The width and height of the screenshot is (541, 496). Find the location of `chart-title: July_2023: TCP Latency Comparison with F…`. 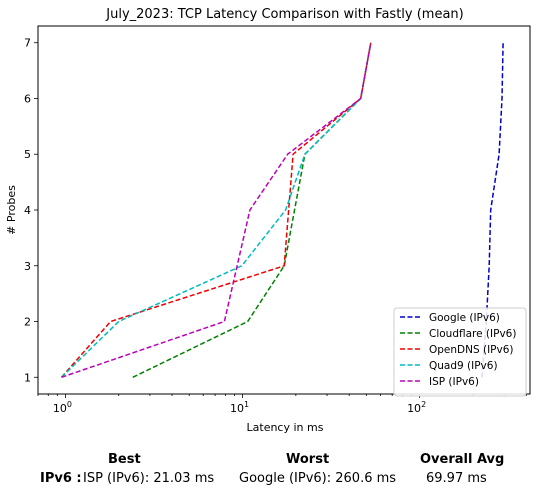

chart-title: July_2023: TCP Latency Comparison with F… is located at coordinates (284, 14).